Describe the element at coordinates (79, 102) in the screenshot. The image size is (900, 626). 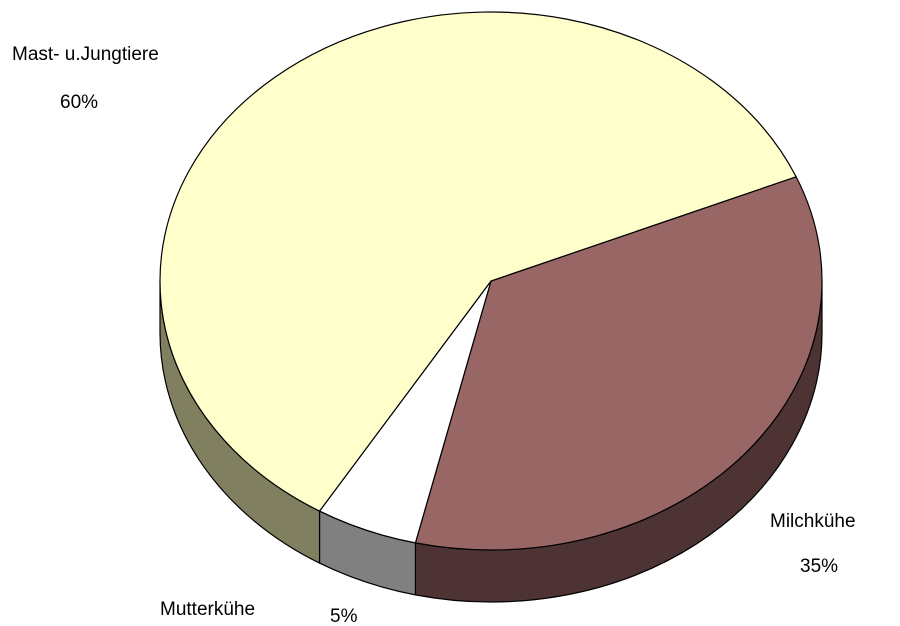
I see `value-label: 60%` at that location.